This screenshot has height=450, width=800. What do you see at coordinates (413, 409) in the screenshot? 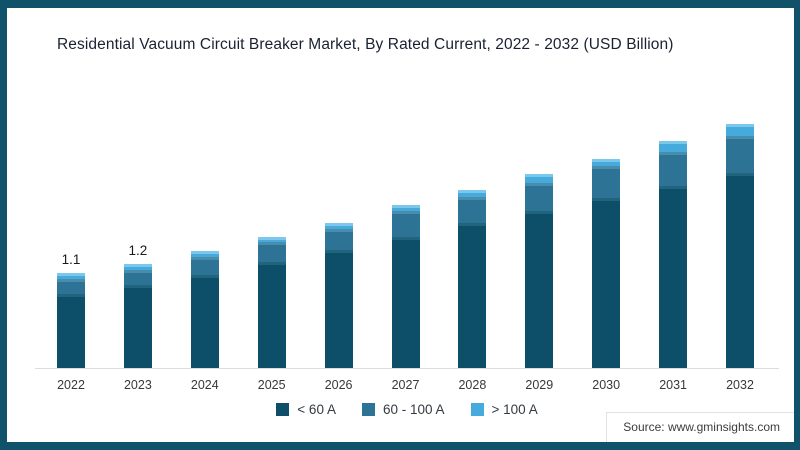
I see `legend-label: 60 - 100 A` at bounding box center [413, 409].